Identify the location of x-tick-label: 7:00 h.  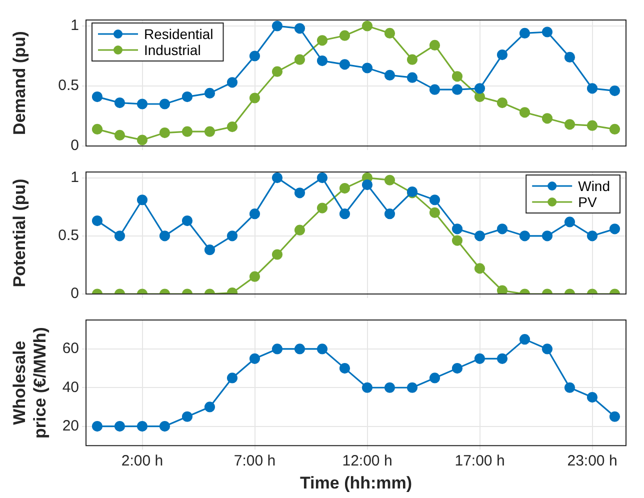
(255, 461).